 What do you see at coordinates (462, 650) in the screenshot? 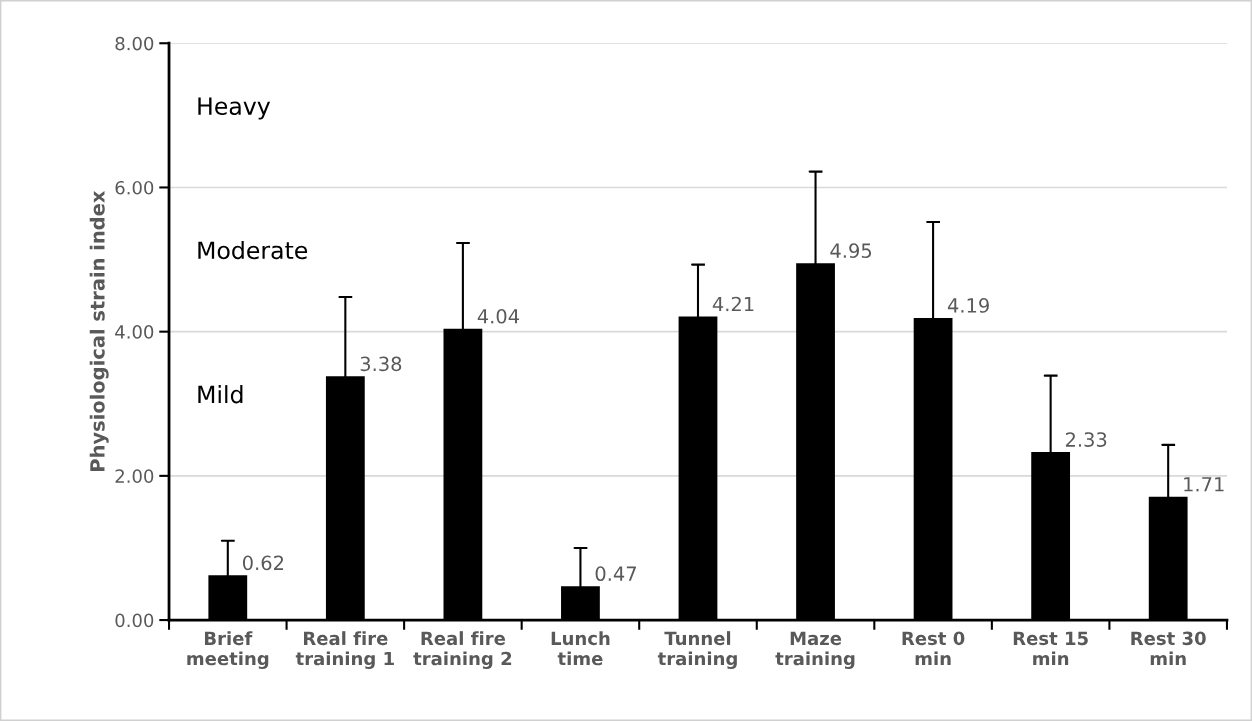
I see `x-tick-label: Real fire training 2` at bounding box center [462, 650].